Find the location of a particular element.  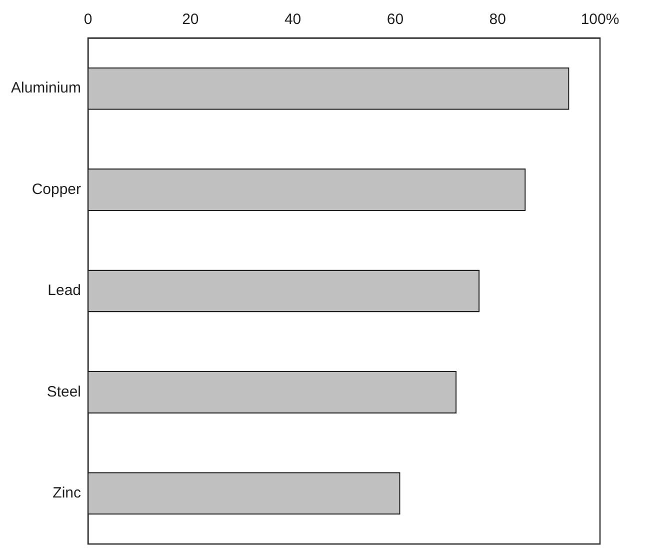

y-tick-label: Steel is located at coordinates (64, 391).